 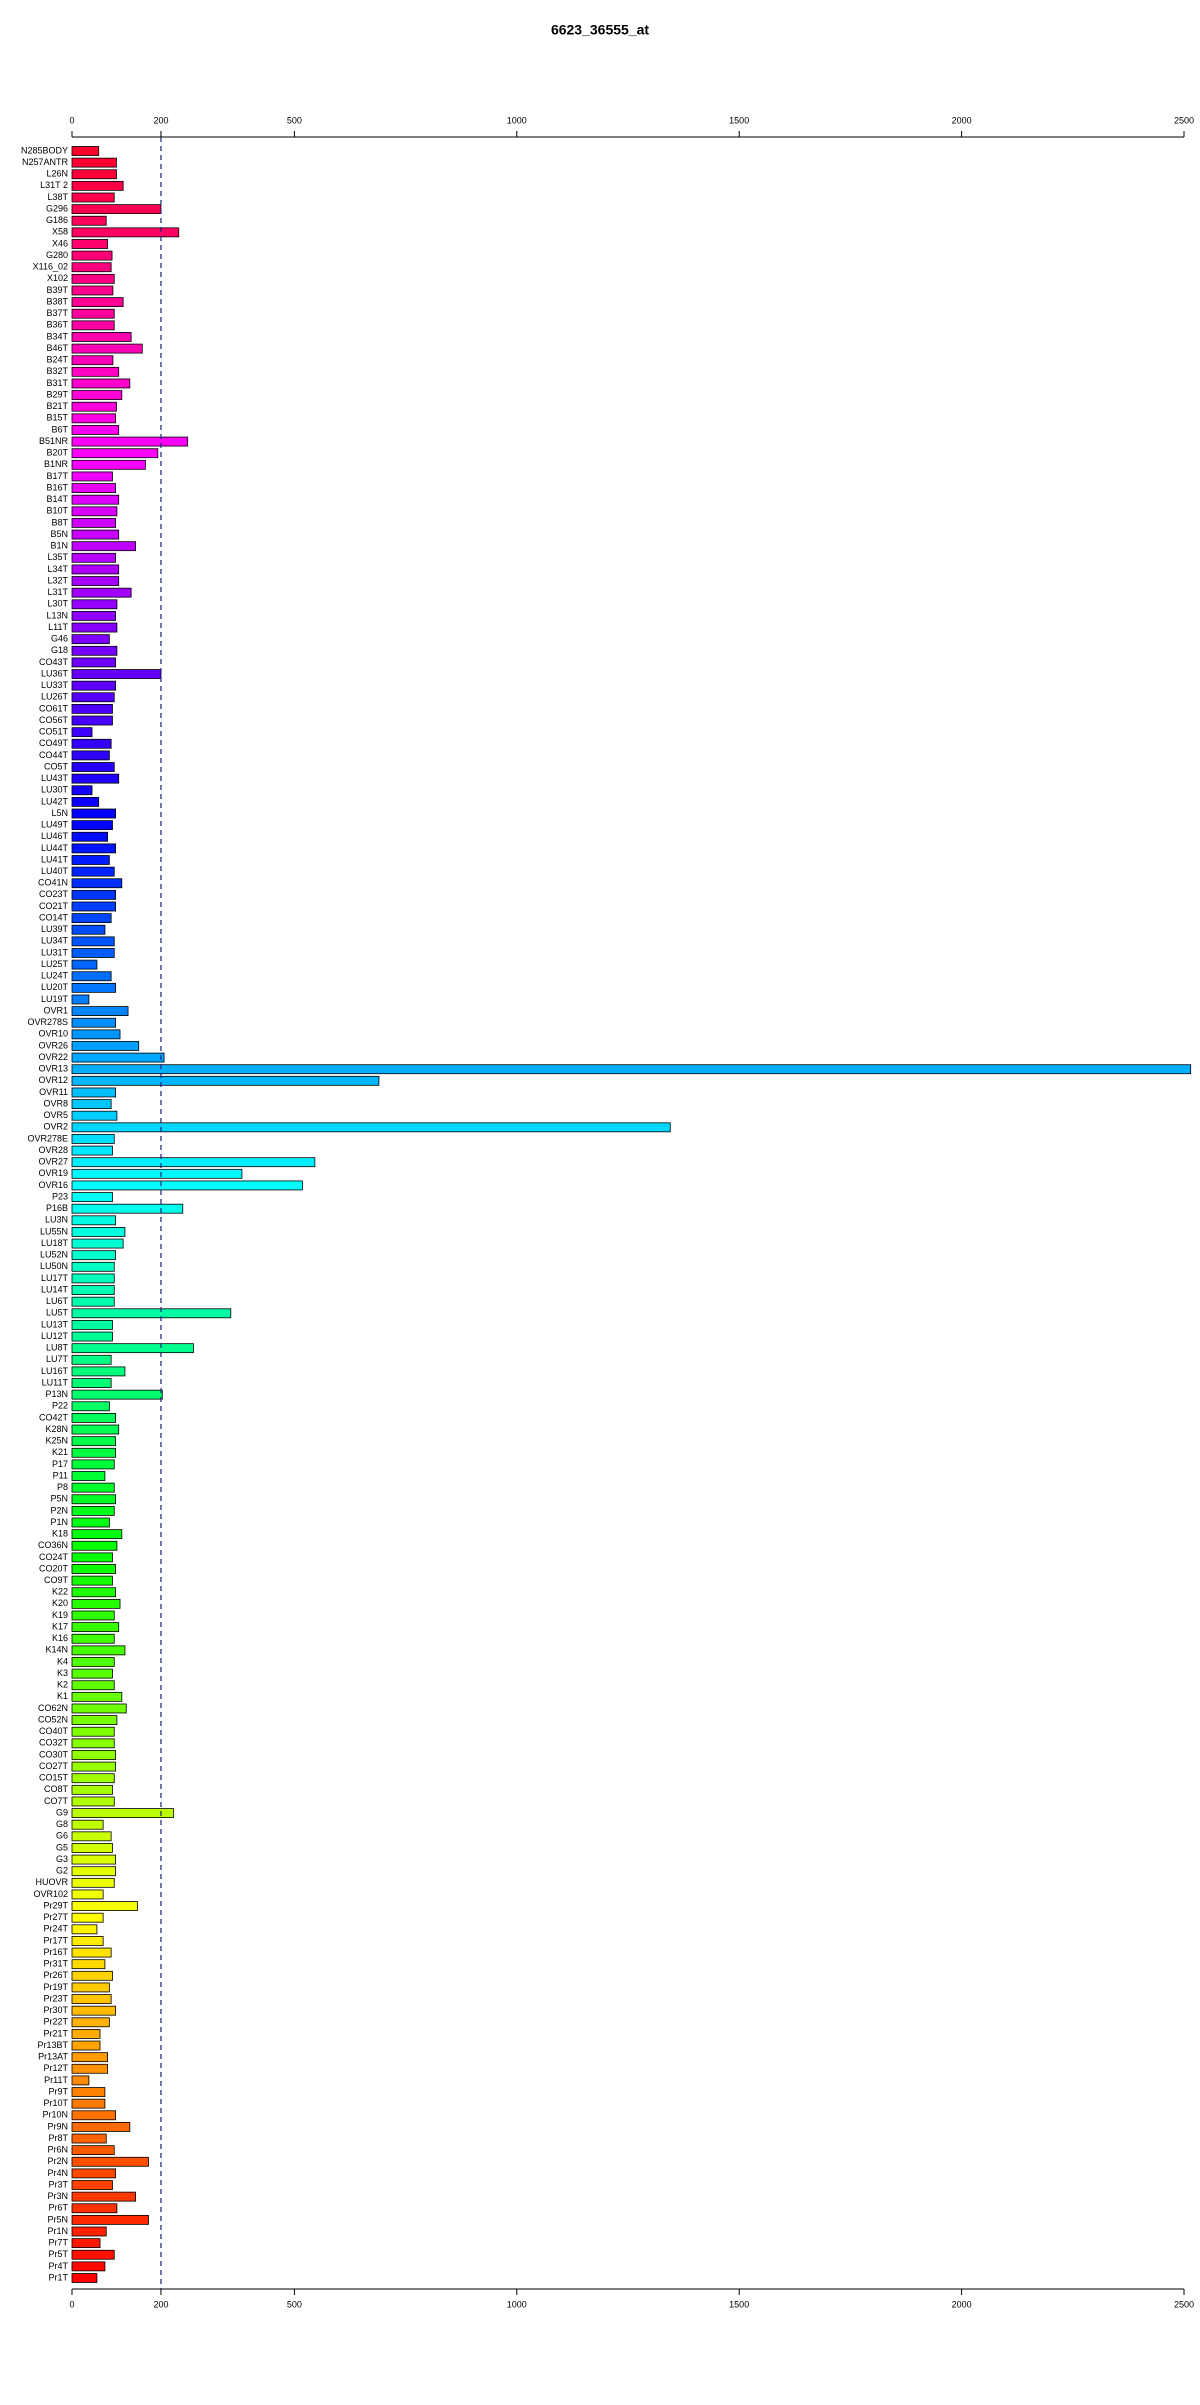 What do you see at coordinates (56, 1441) in the screenshot?
I see `y-tick-label: K25N` at bounding box center [56, 1441].